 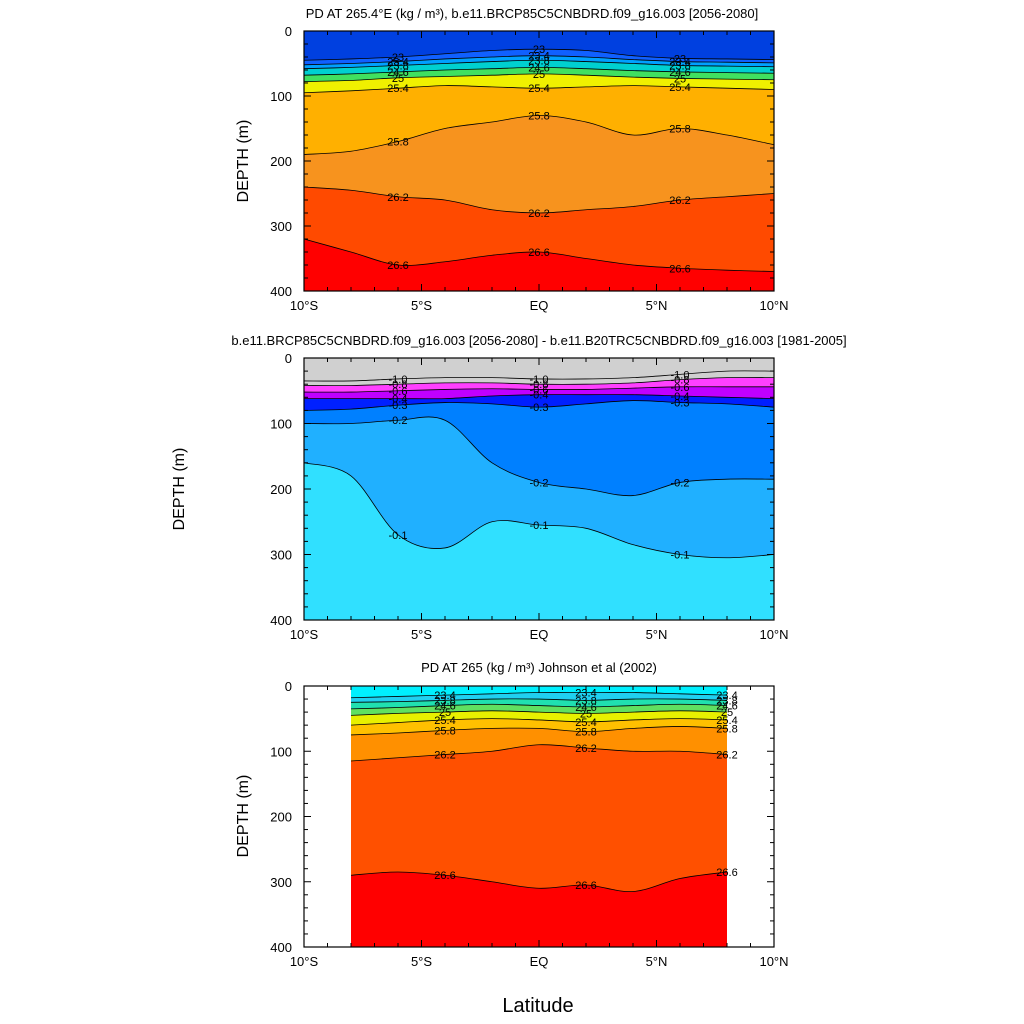 I want to click on contour-line--1.0, so click(x=539, y=376).